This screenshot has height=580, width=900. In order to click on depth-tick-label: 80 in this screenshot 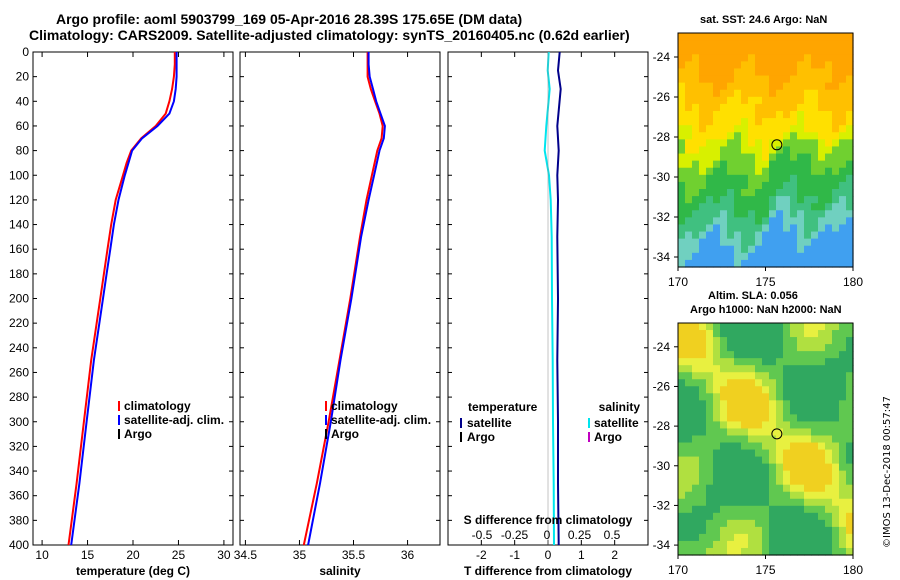, I will do `click(23, 151)`.